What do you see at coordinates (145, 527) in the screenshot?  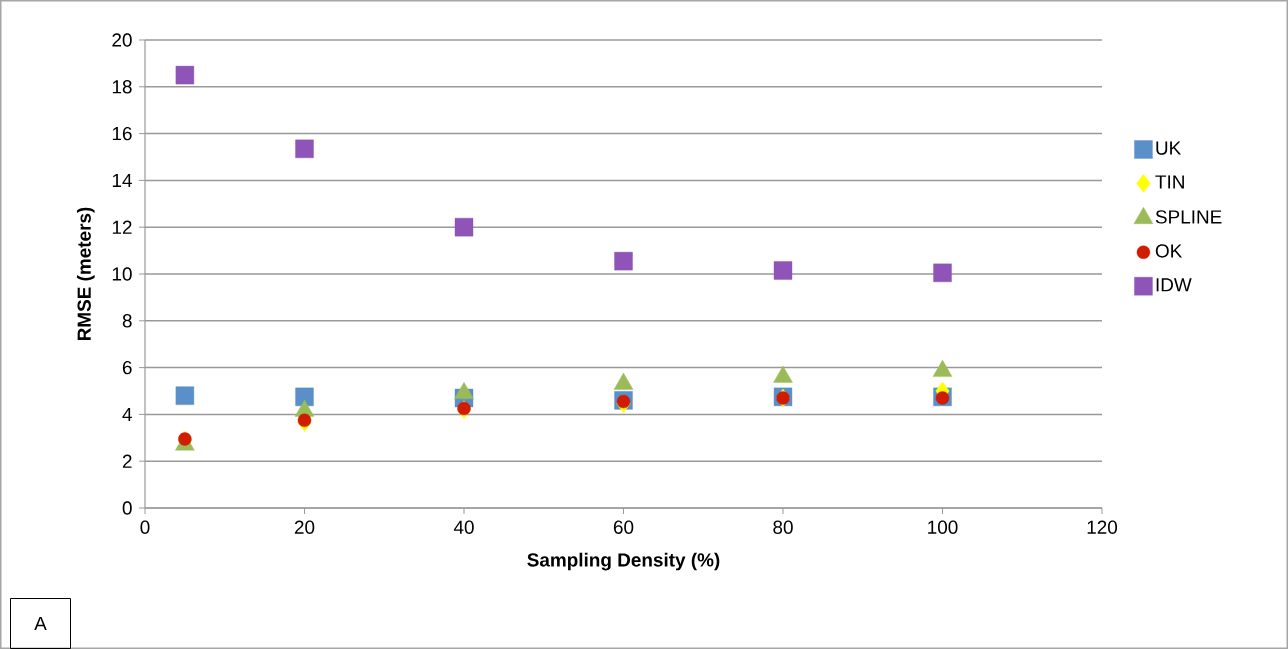 I see `x-tick-label: 0` at bounding box center [145, 527].